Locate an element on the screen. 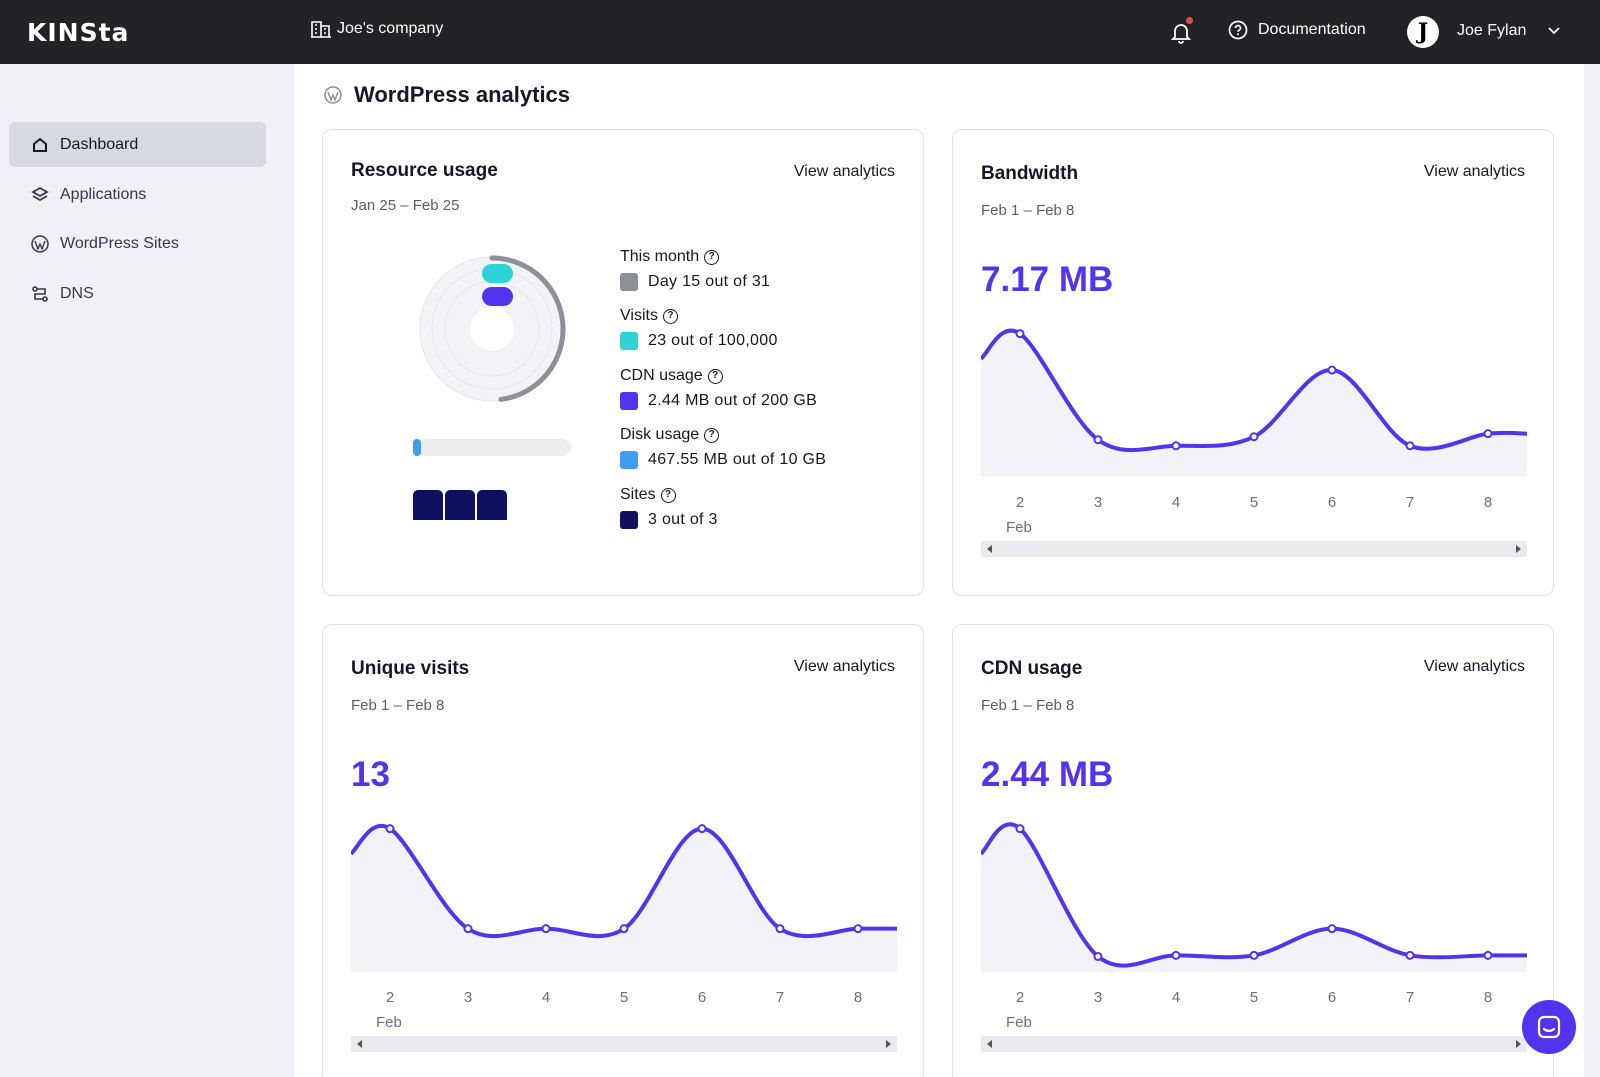 The image size is (1600, 1077). legend-label-text: CDN usage is located at coordinates (661, 375).